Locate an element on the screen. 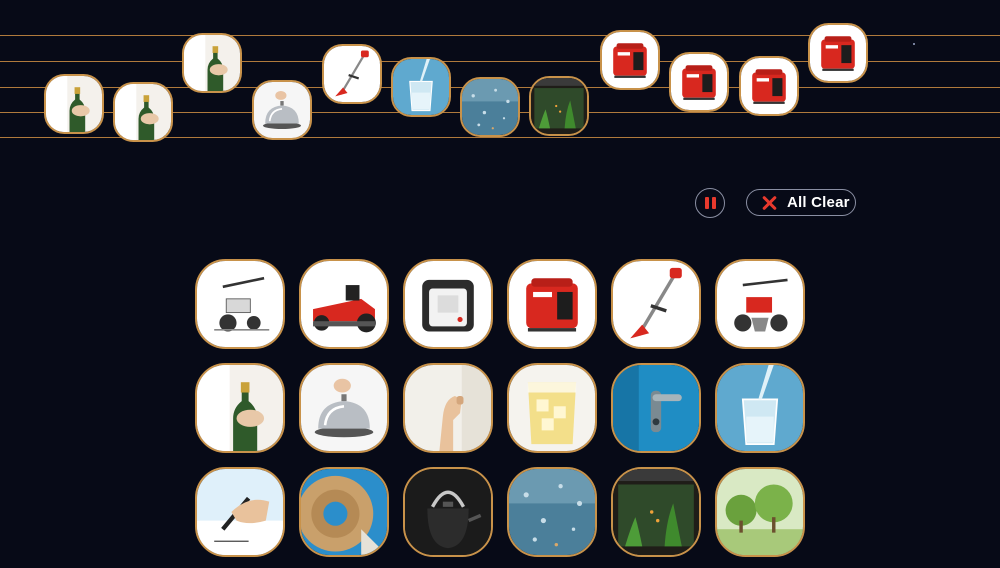  writing-pen-icon is located at coordinates (240, 512).